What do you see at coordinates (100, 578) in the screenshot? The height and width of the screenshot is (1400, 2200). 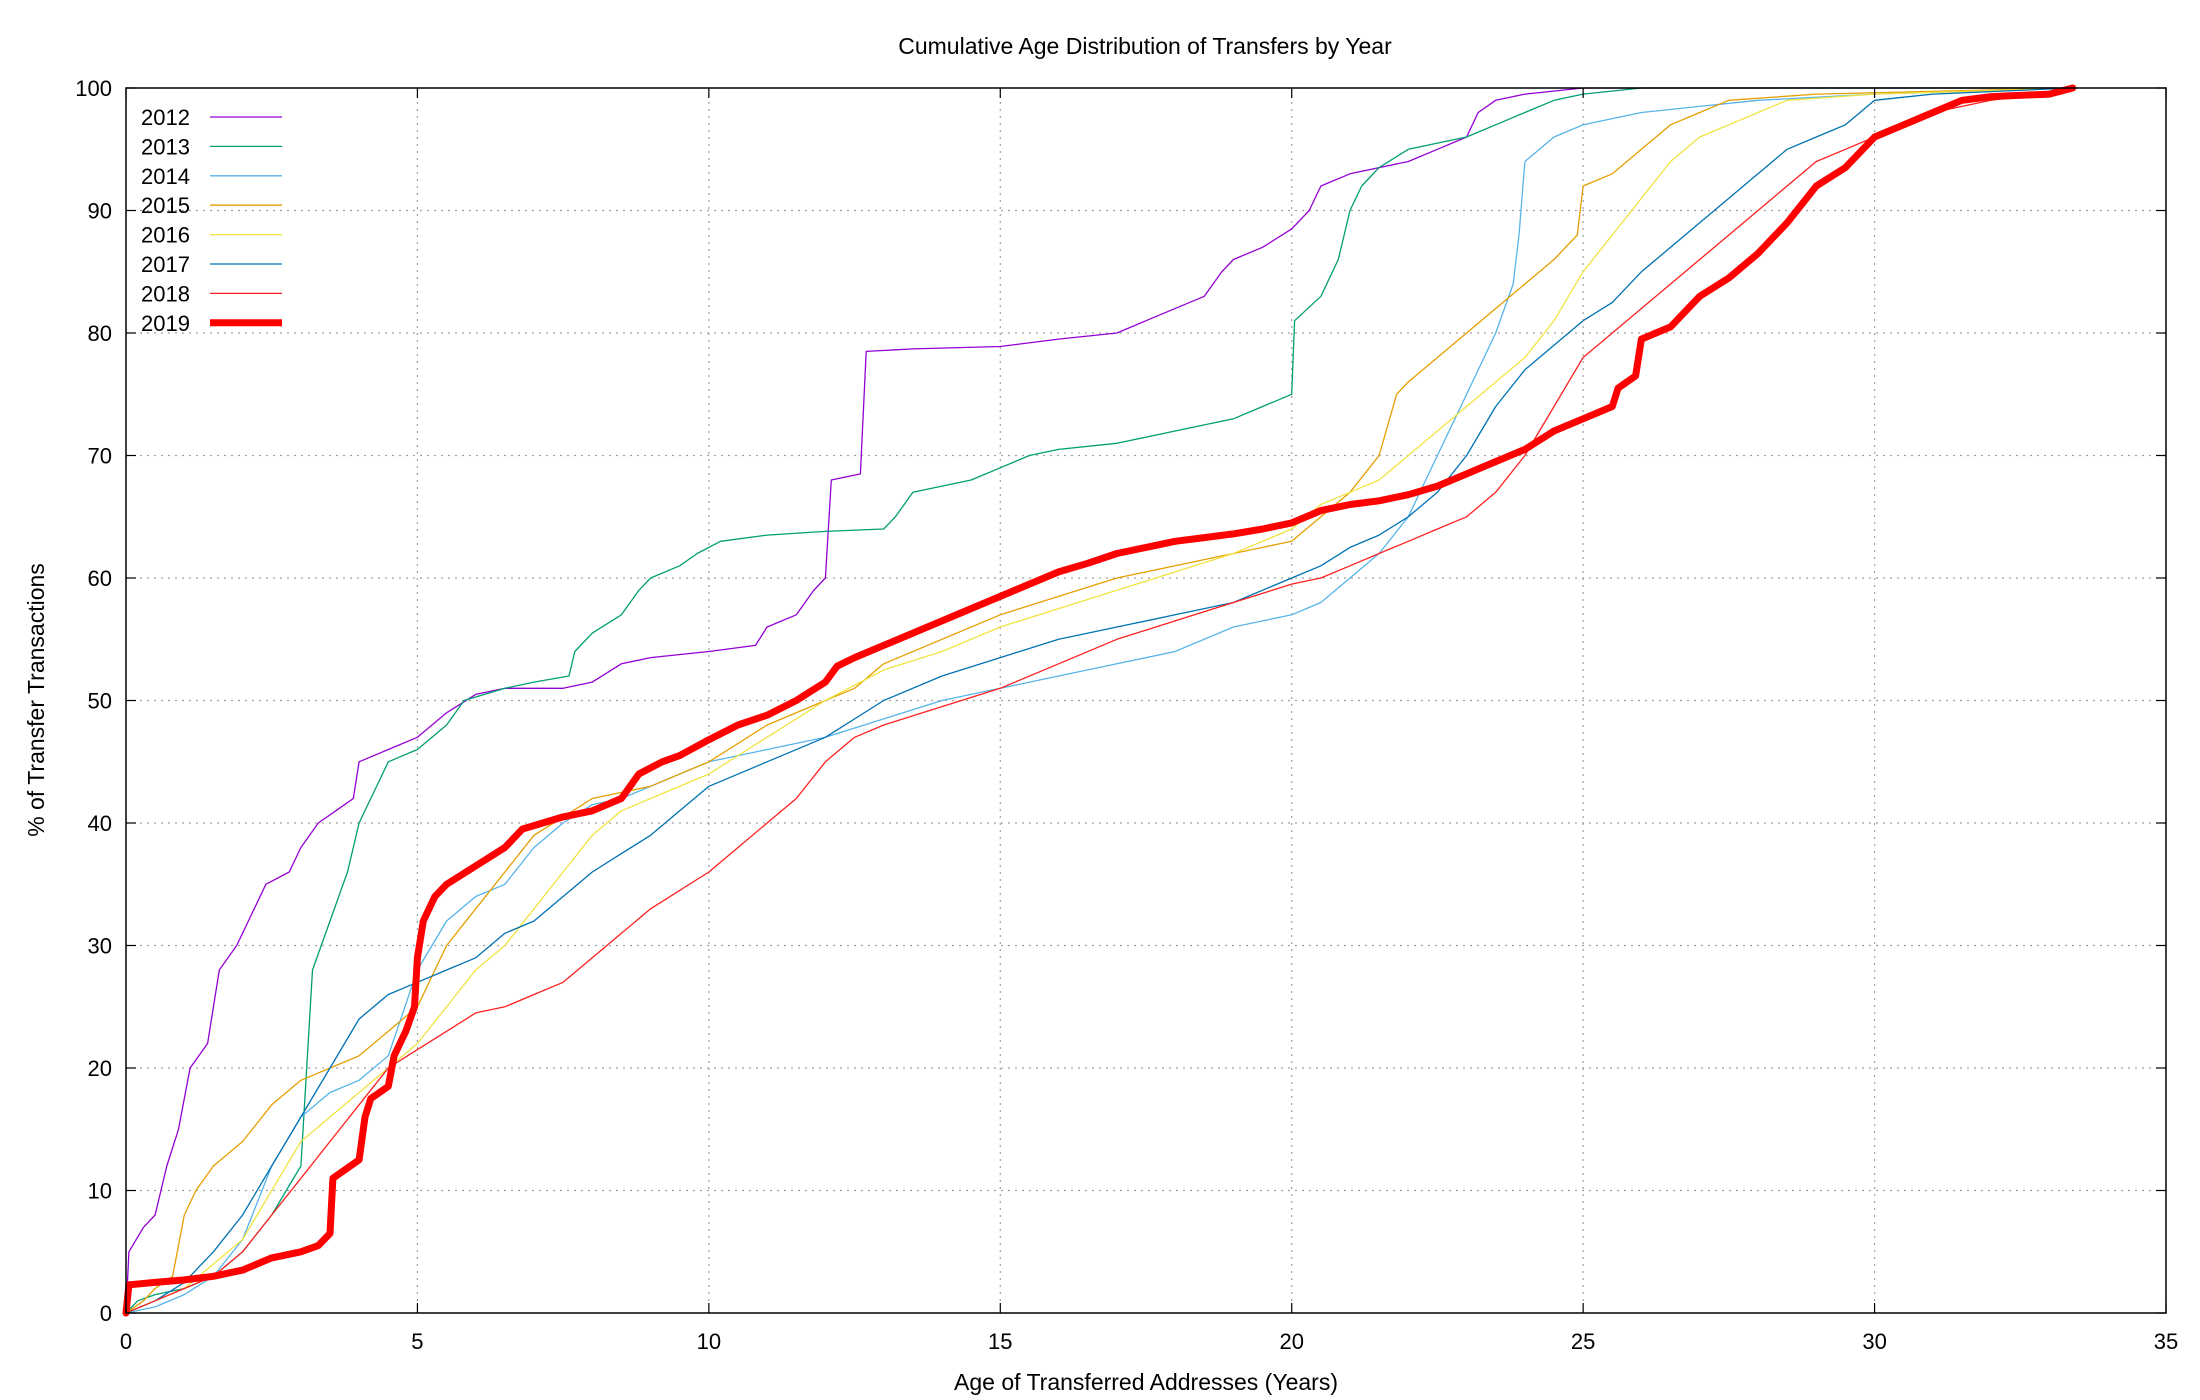 I see `y-tick-label: 60` at bounding box center [100, 578].